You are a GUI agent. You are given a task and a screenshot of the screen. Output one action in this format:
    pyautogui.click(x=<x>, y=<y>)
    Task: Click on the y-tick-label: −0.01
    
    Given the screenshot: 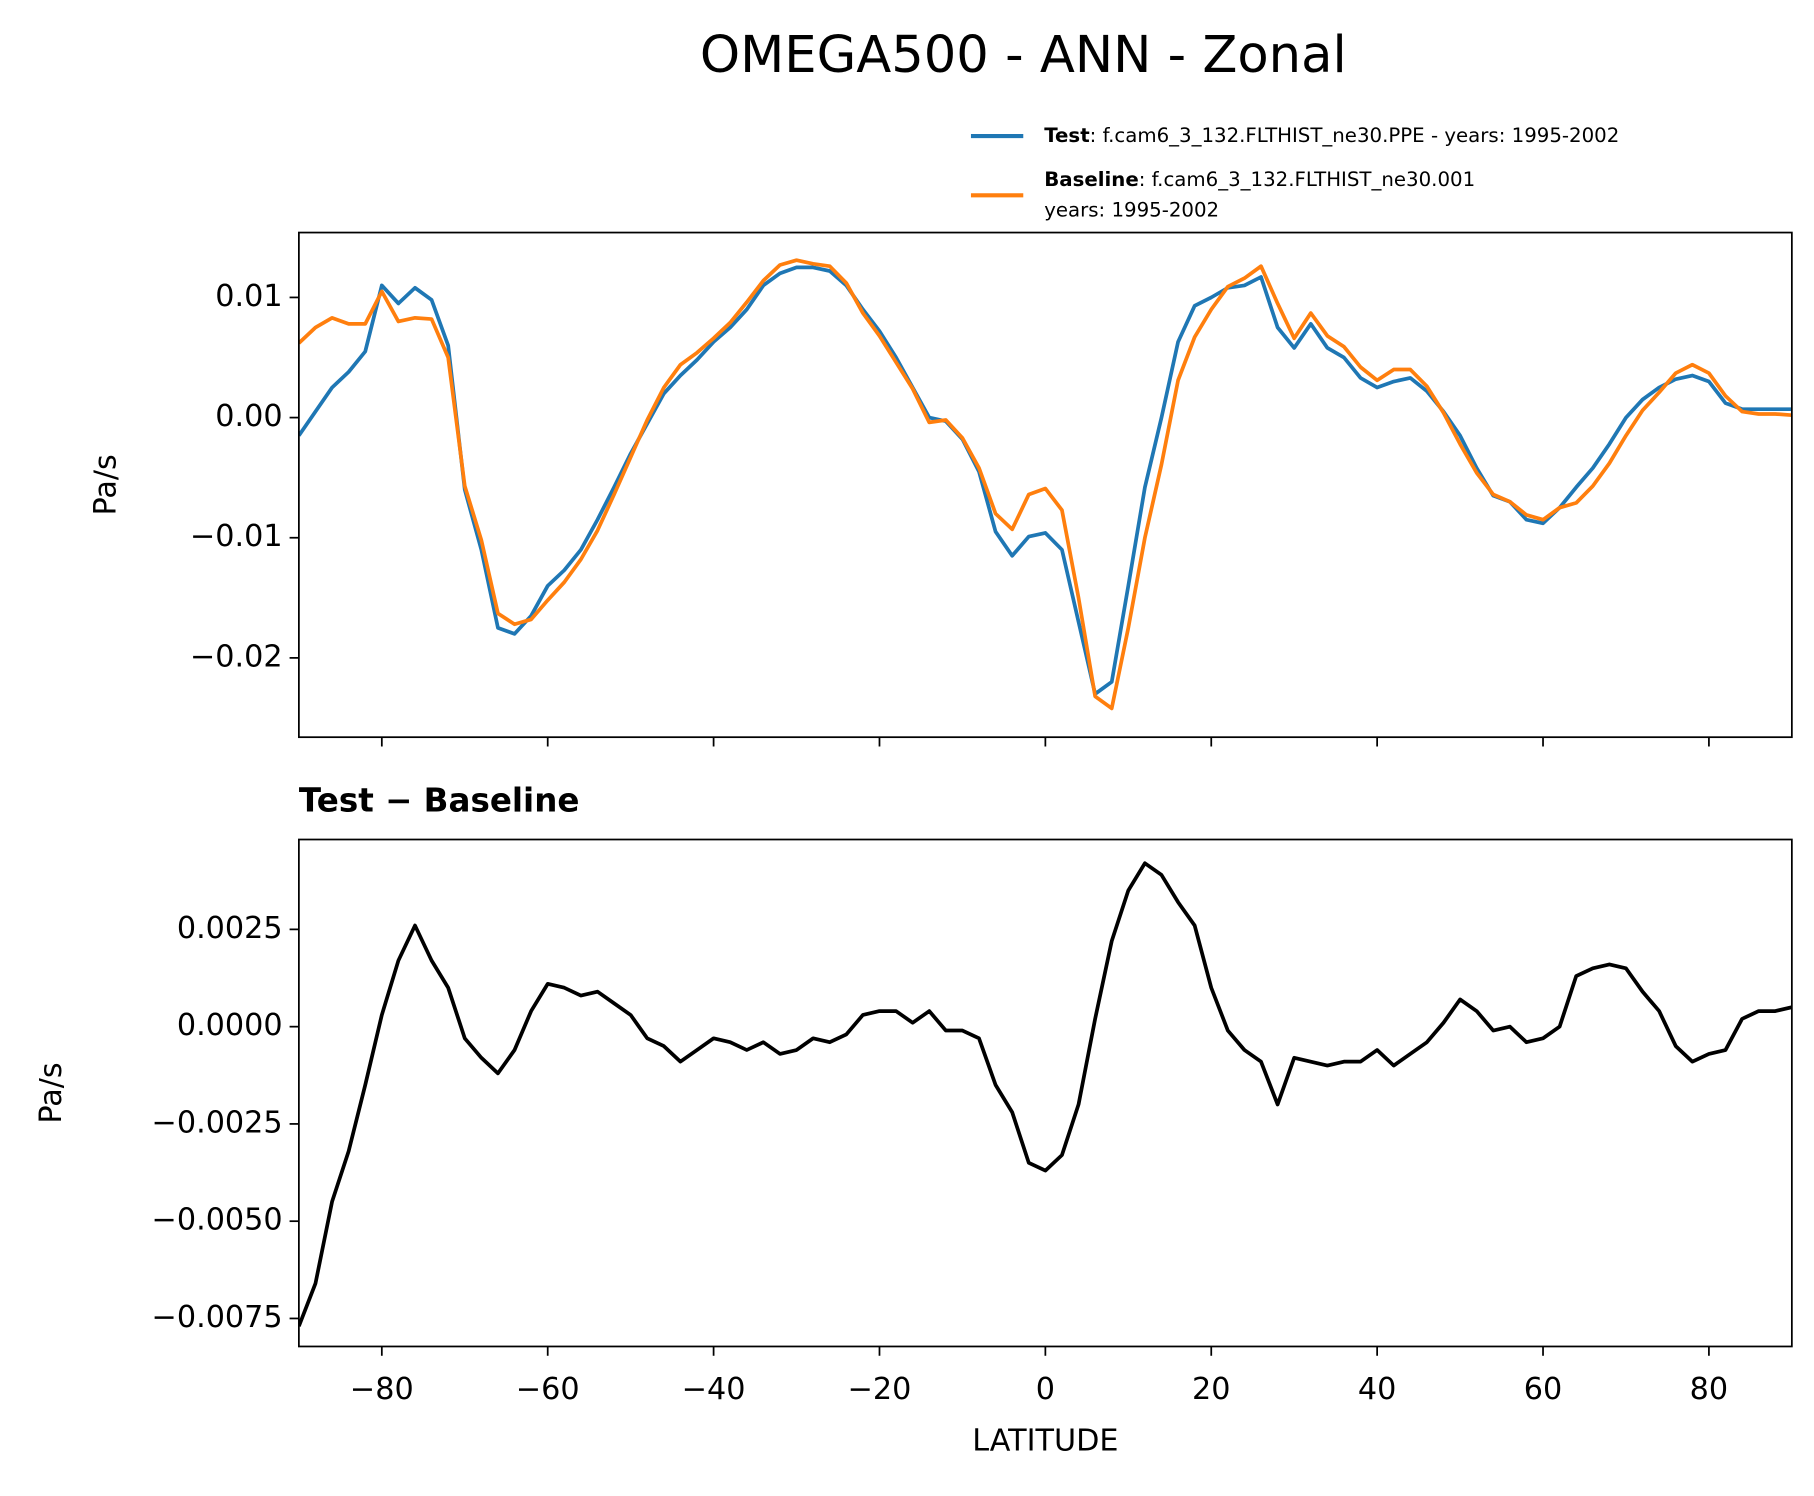 What is the action you would take?
    pyautogui.click(x=236, y=536)
    